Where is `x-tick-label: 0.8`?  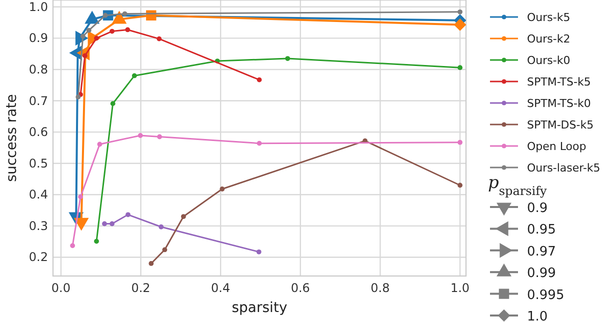 x-tick-label: 0.8 is located at coordinates (380, 288).